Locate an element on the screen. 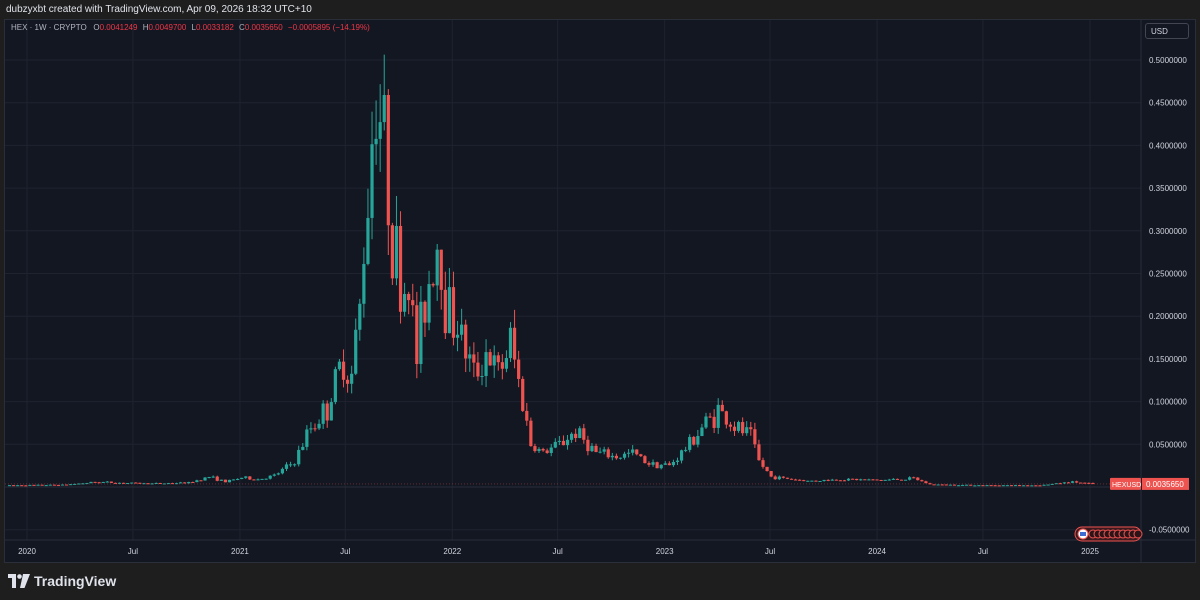  currency-button: USD is located at coordinates (1167, 31).